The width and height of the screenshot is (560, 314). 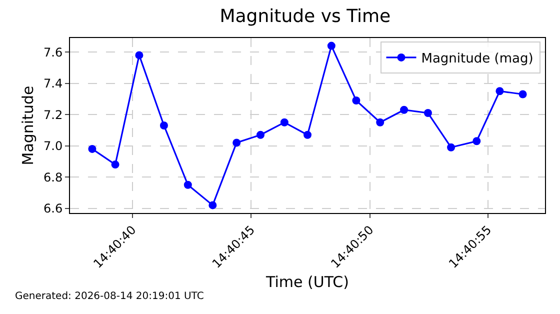 What do you see at coordinates (53, 146) in the screenshot?
I see `y-tick-label: 7.0` at bounding box center [53, 146].